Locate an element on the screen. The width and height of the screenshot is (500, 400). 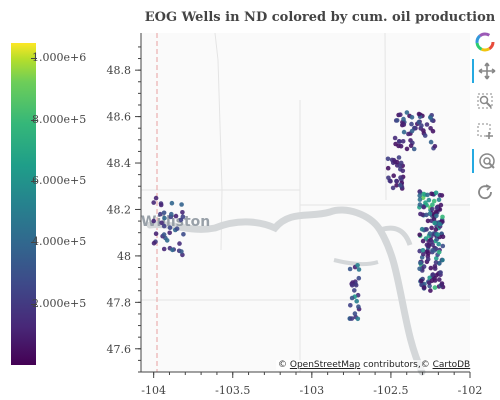
box-zoom-icon is located at coordinates (485, 101).